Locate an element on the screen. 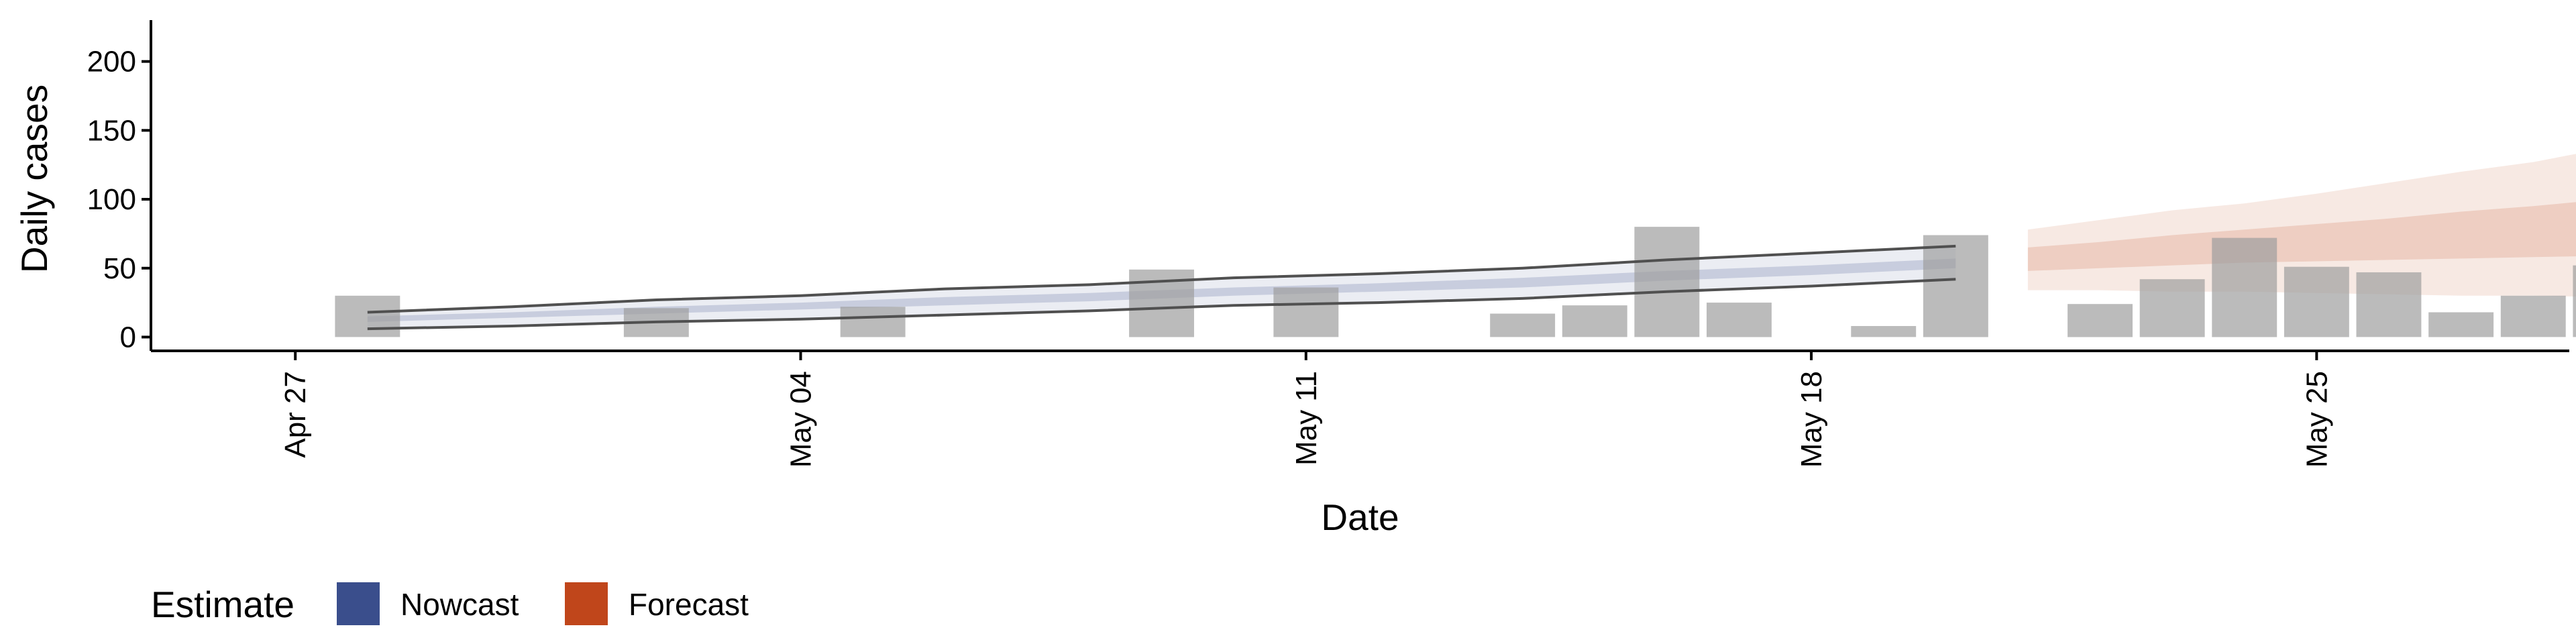  observed-case-bars is located at coordinates (1455, 282).